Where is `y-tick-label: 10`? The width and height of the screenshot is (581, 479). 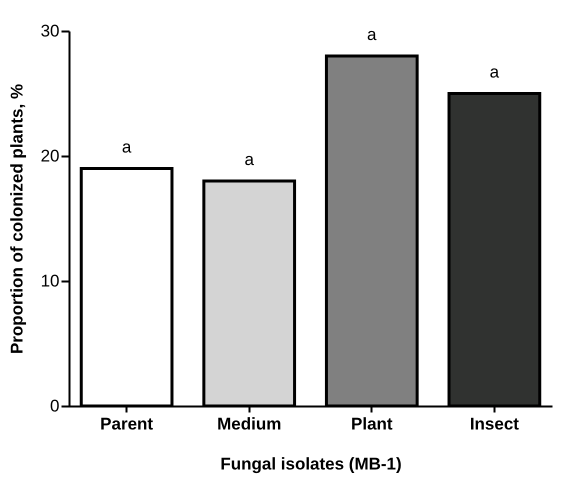 y-tick-label: 10 is located at coordinates (50, 281).